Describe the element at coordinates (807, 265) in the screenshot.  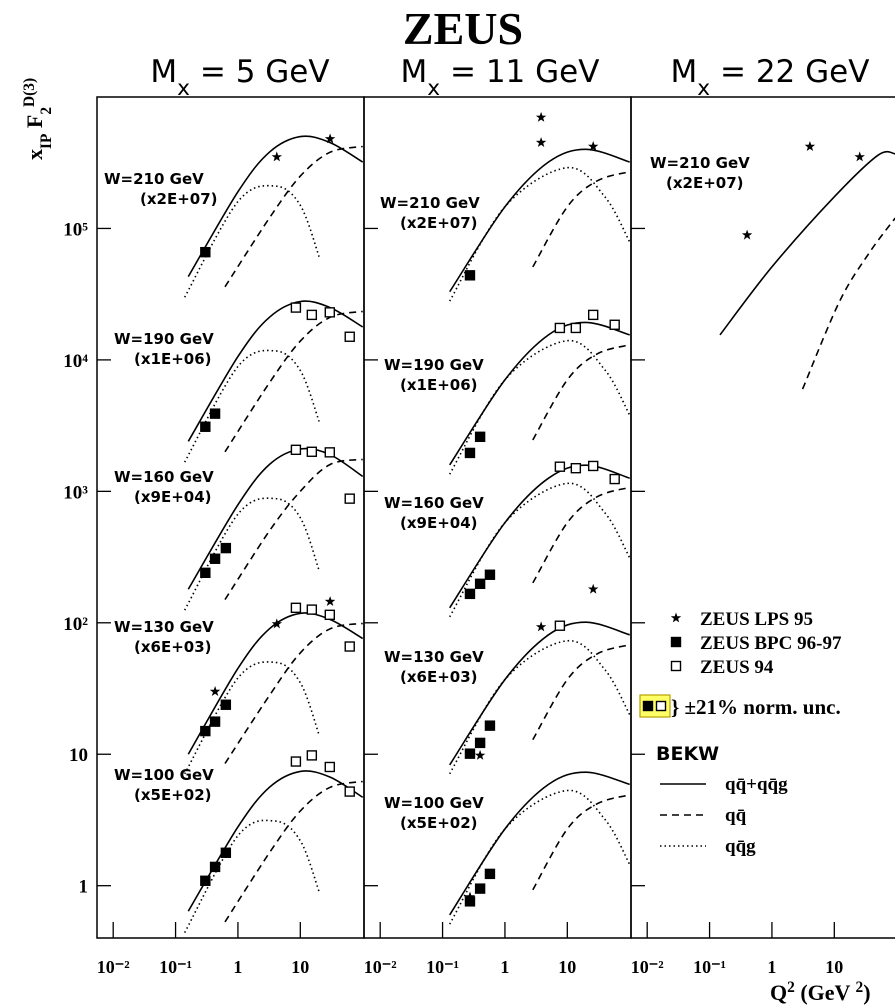
I see `panel-data` at that location.